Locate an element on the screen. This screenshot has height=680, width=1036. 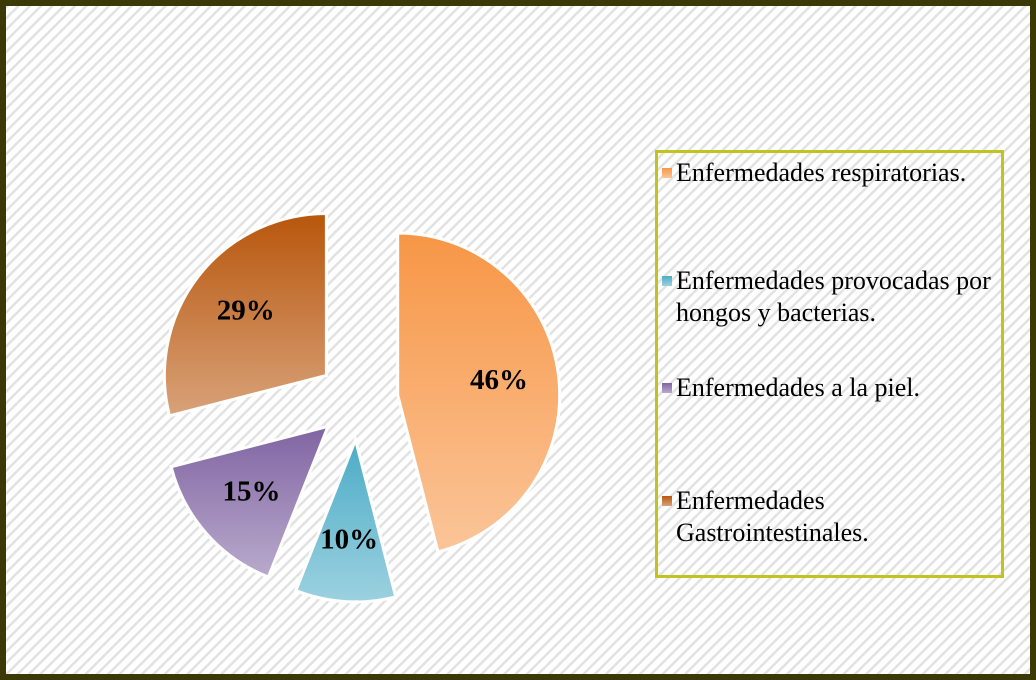
legend-entry: Enfermedades respiratorias. is located at coordinates (828, 173).